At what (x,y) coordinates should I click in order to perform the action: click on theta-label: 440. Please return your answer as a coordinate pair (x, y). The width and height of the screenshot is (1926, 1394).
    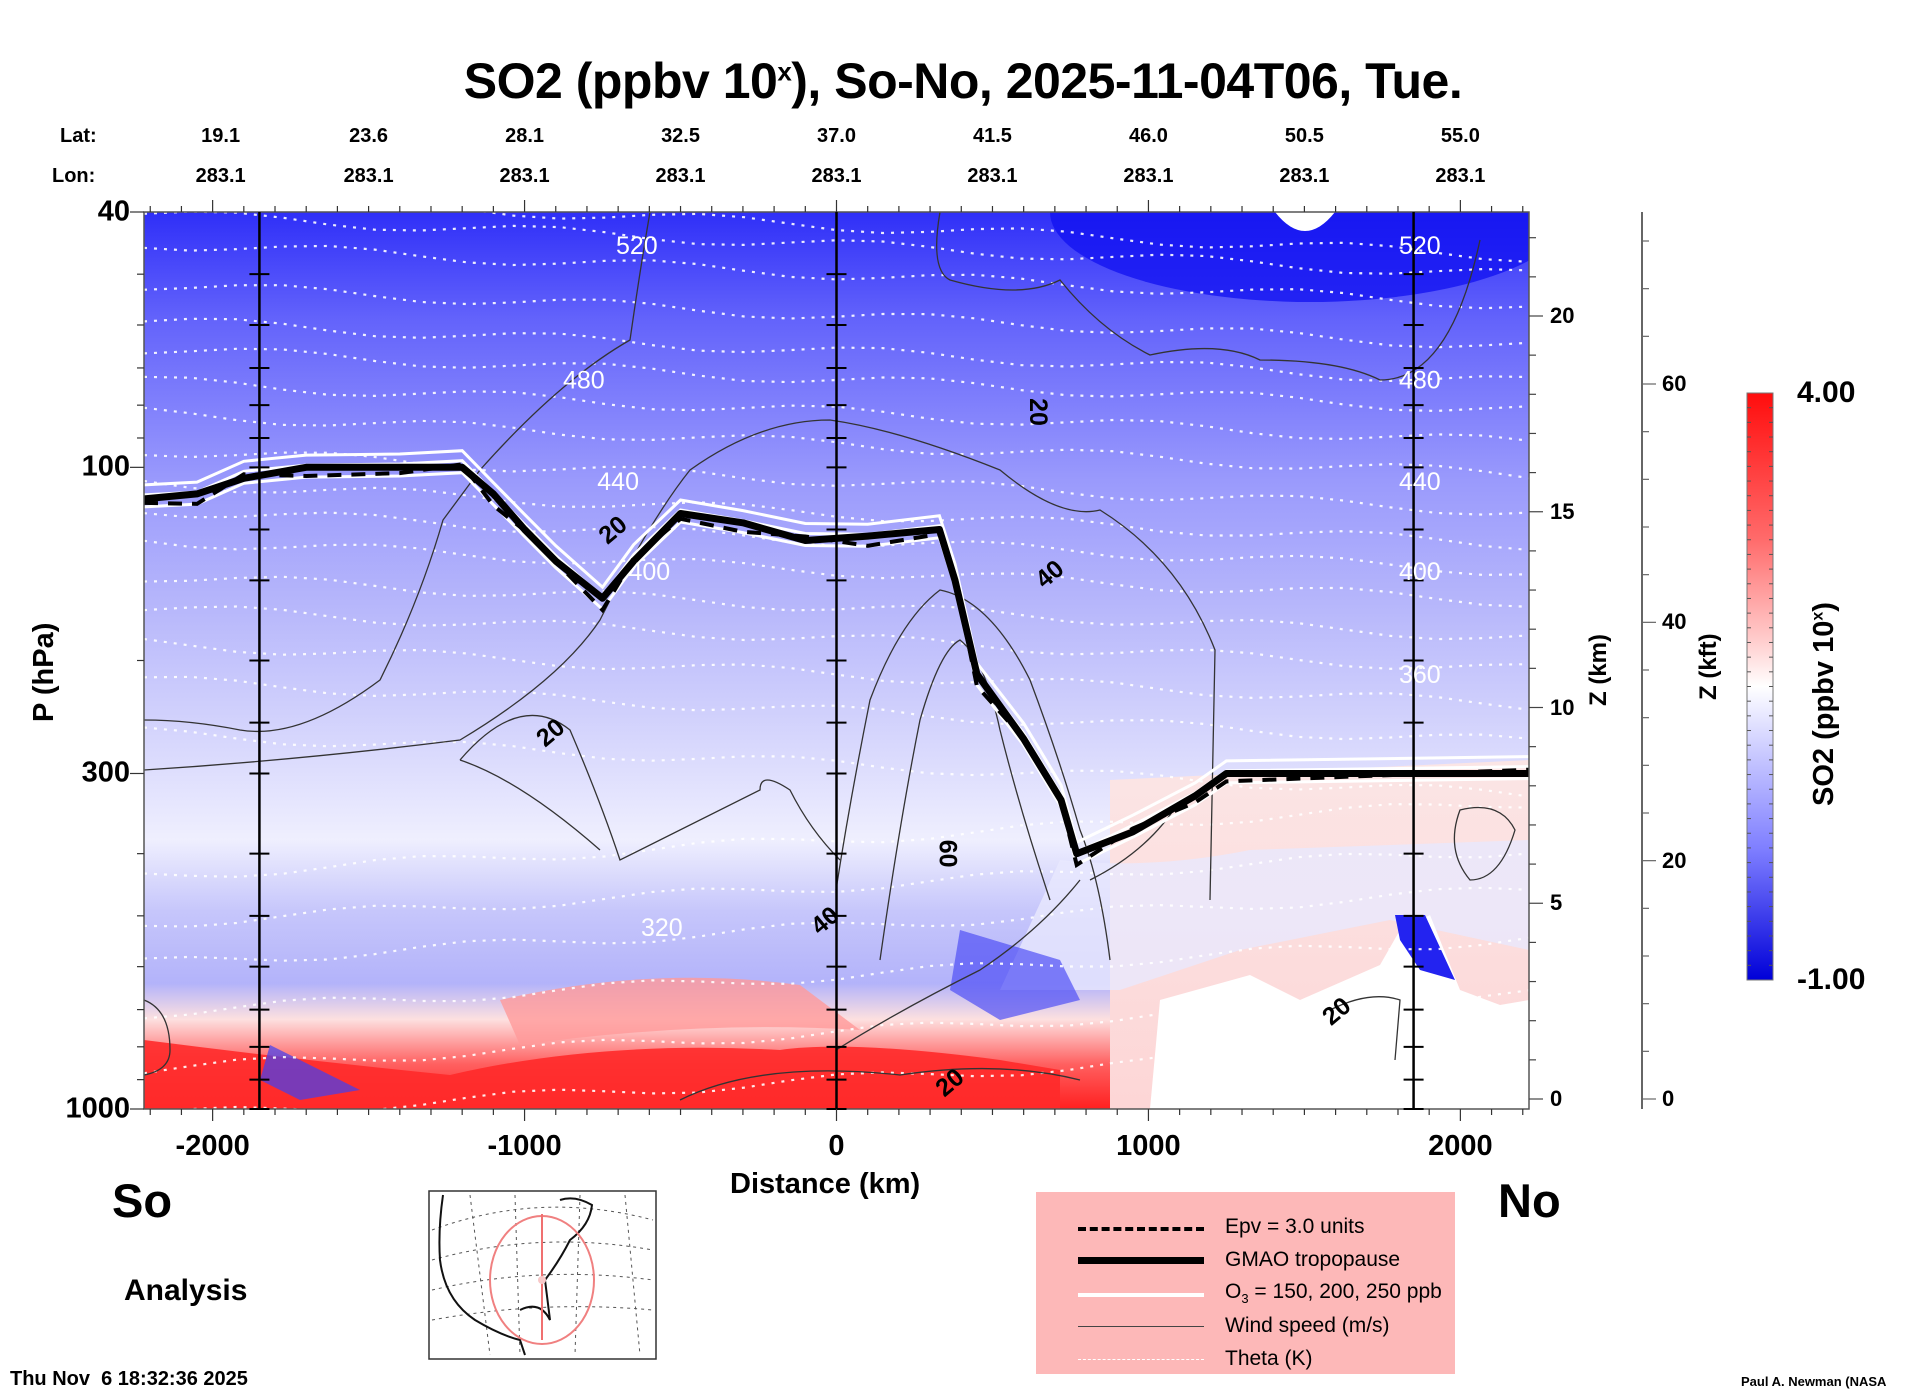
    Looking at the image, I should click on (1420, 482).